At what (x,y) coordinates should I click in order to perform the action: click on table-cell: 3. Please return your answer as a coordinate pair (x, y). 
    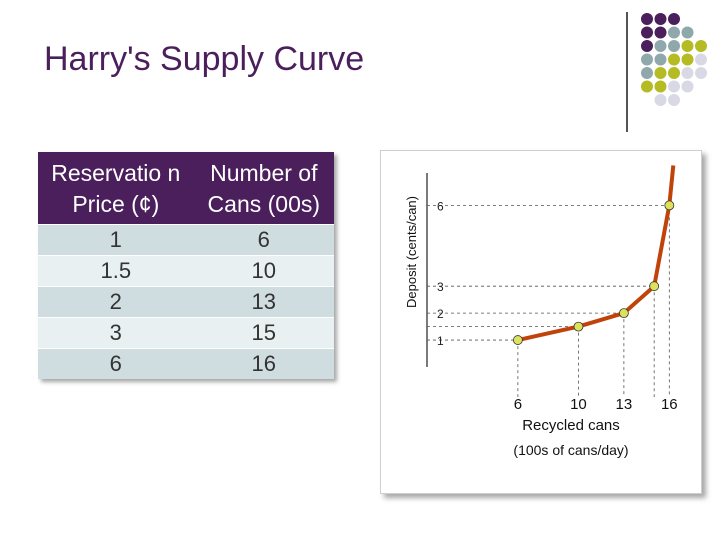
    Looking at the image, I should click on (116, 333).